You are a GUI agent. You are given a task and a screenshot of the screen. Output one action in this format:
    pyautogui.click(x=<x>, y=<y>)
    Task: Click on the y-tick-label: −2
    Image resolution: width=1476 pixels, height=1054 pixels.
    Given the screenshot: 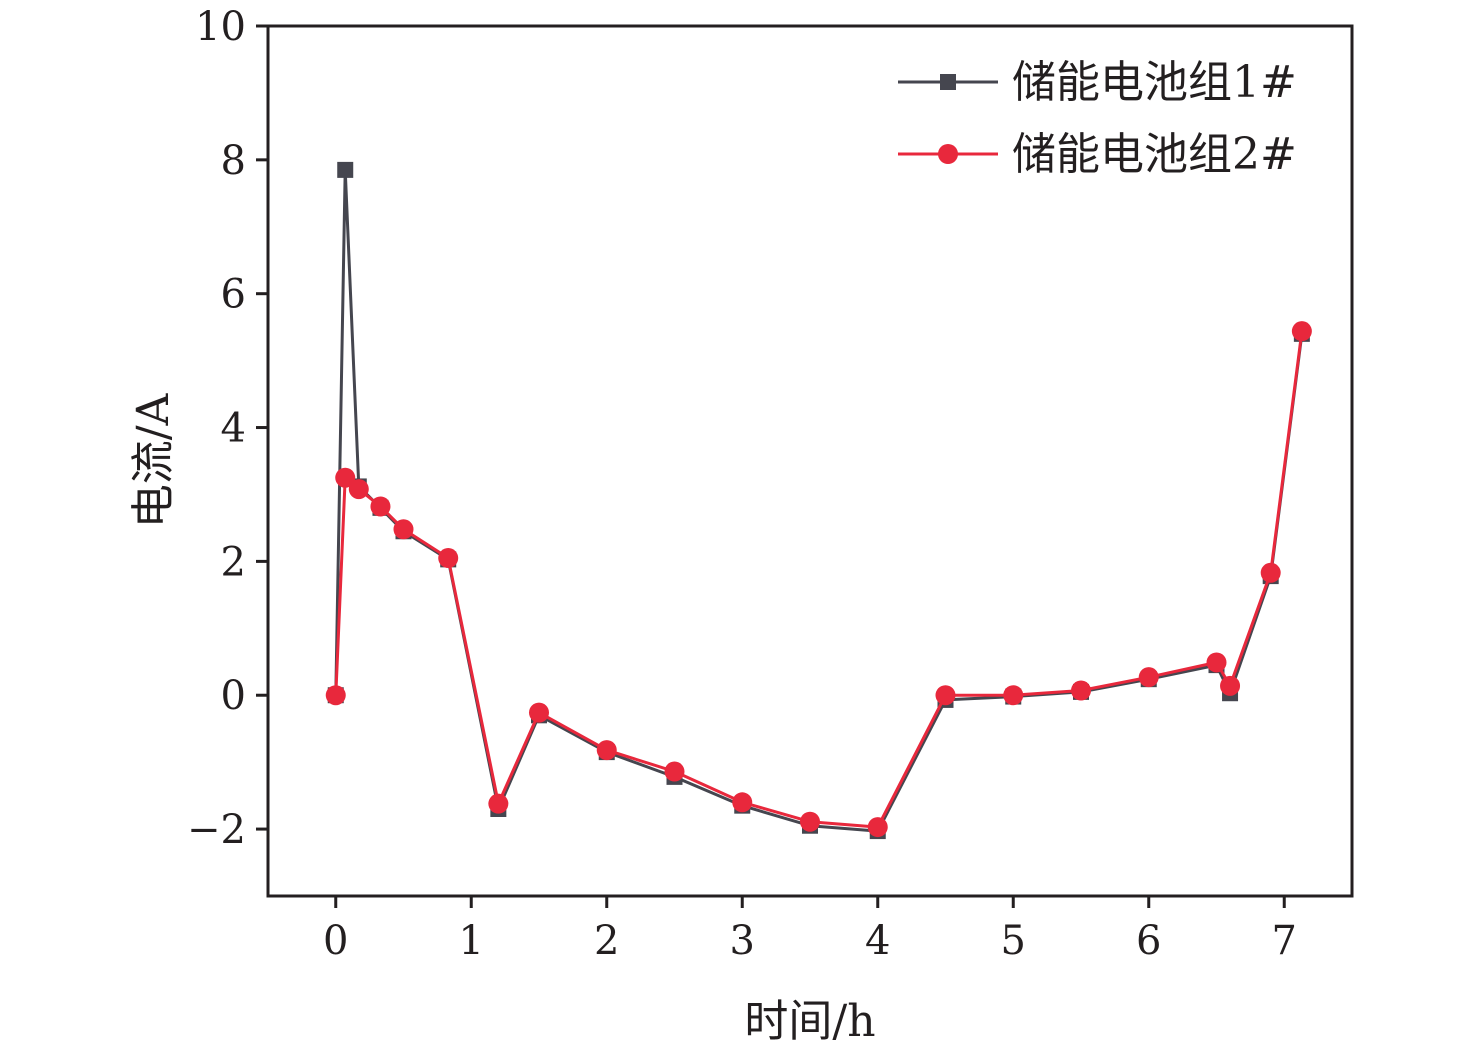 What is the action you would take?
    pyautogui.click(x=216, y=830)
    